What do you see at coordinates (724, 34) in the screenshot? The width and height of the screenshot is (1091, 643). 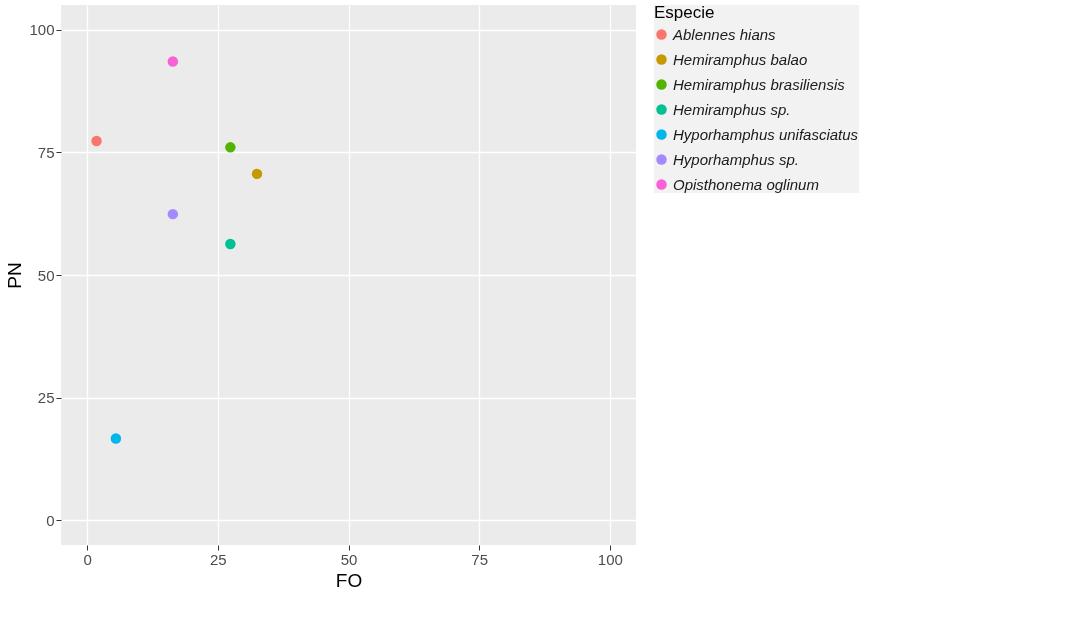 I see `legend-label: Ablennes hians` at bounding box center [724, 34].